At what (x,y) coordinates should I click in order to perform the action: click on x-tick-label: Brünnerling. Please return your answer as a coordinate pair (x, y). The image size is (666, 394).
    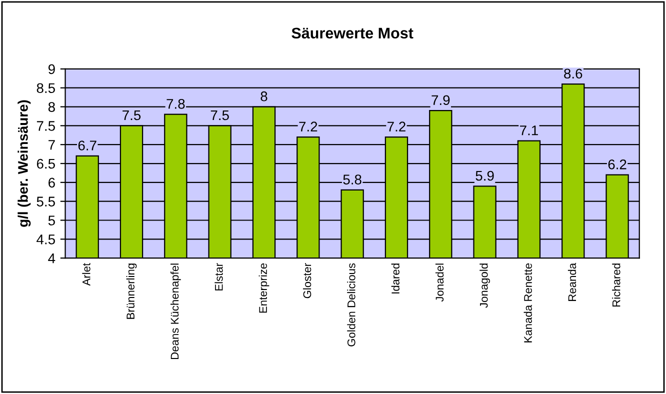
    Looking at the image, I should click on (131, 291).